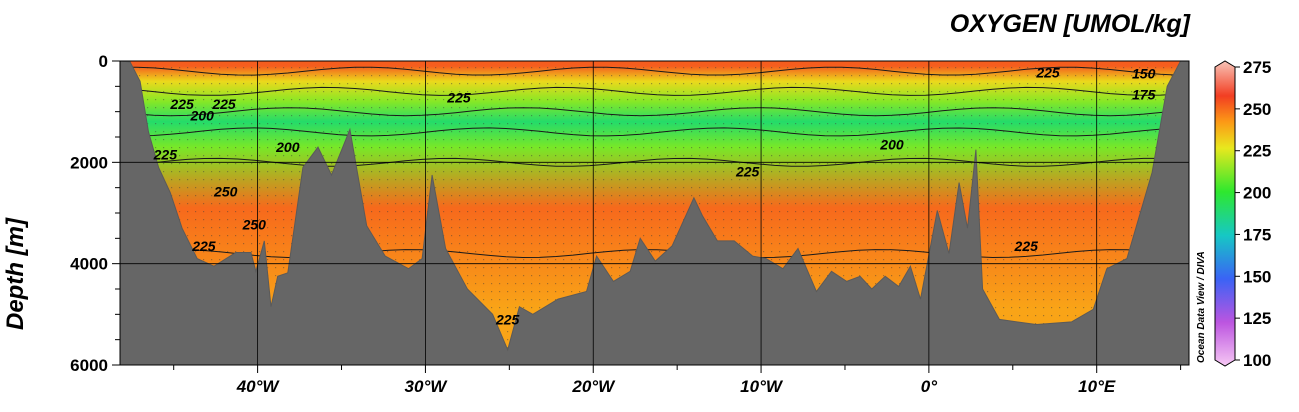 The height and width of the screenshot is (412, 1299). What do you see at coordinates (1257, 276) in the screenshot?
I see `colorbar-tick-label: 150` at bounding box center [1257, 276].